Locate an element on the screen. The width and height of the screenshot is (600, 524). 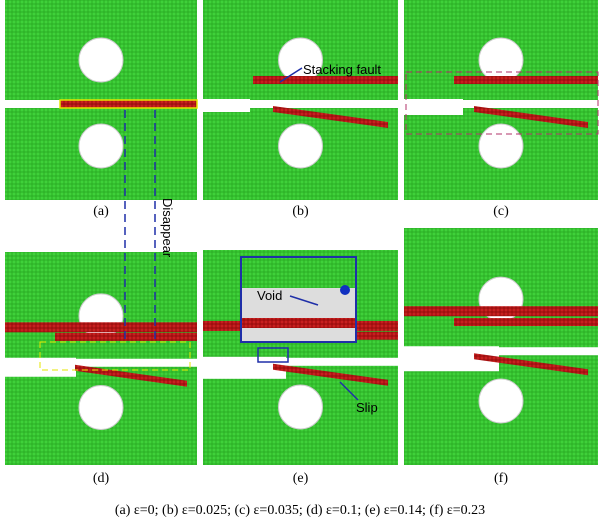
inset-atom is located at coordinates (345, 290).